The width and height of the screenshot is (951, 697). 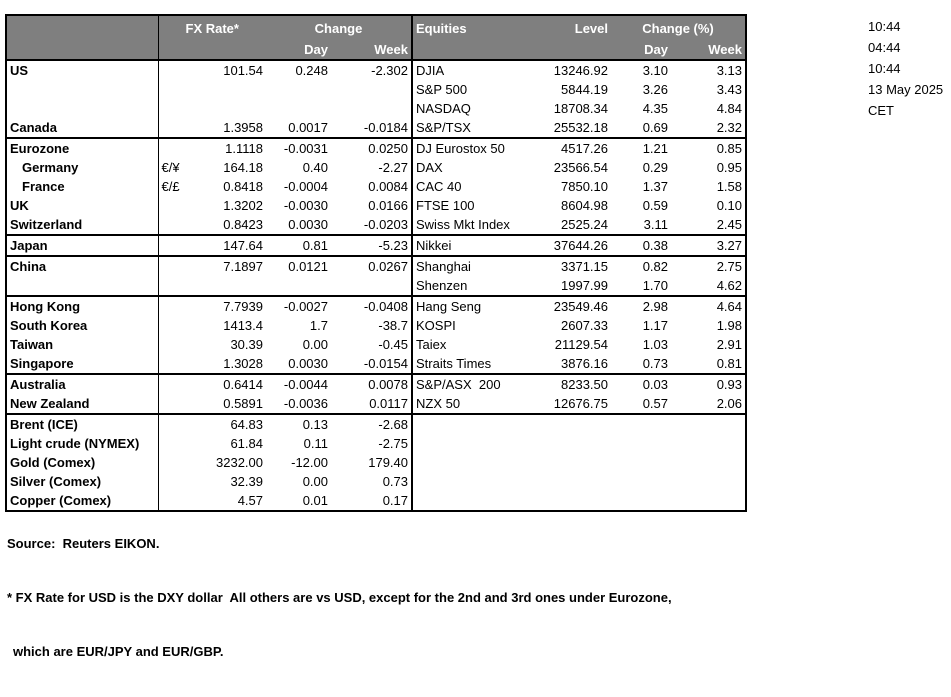 What do you see at coordinates (580, 306) in the screenshot?
I see `level-cell: 23549.46` at bounding box center [580, 306].